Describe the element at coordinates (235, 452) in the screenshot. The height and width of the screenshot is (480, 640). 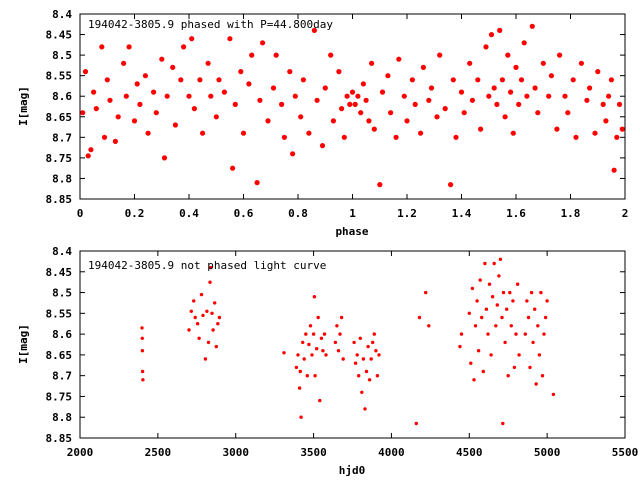
I see `unphased-x-tick-label: 3000` at that location.